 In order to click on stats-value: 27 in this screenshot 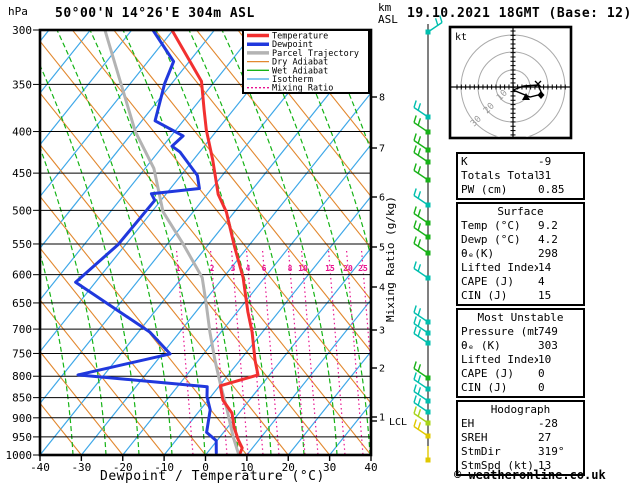, I will do `click(545, 437)`.